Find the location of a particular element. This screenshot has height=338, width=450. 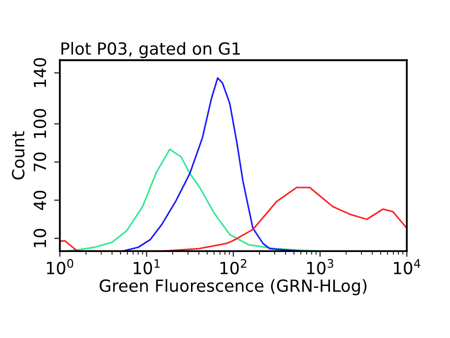

y-tick-label: 140 is located at coordinates (40, 72).